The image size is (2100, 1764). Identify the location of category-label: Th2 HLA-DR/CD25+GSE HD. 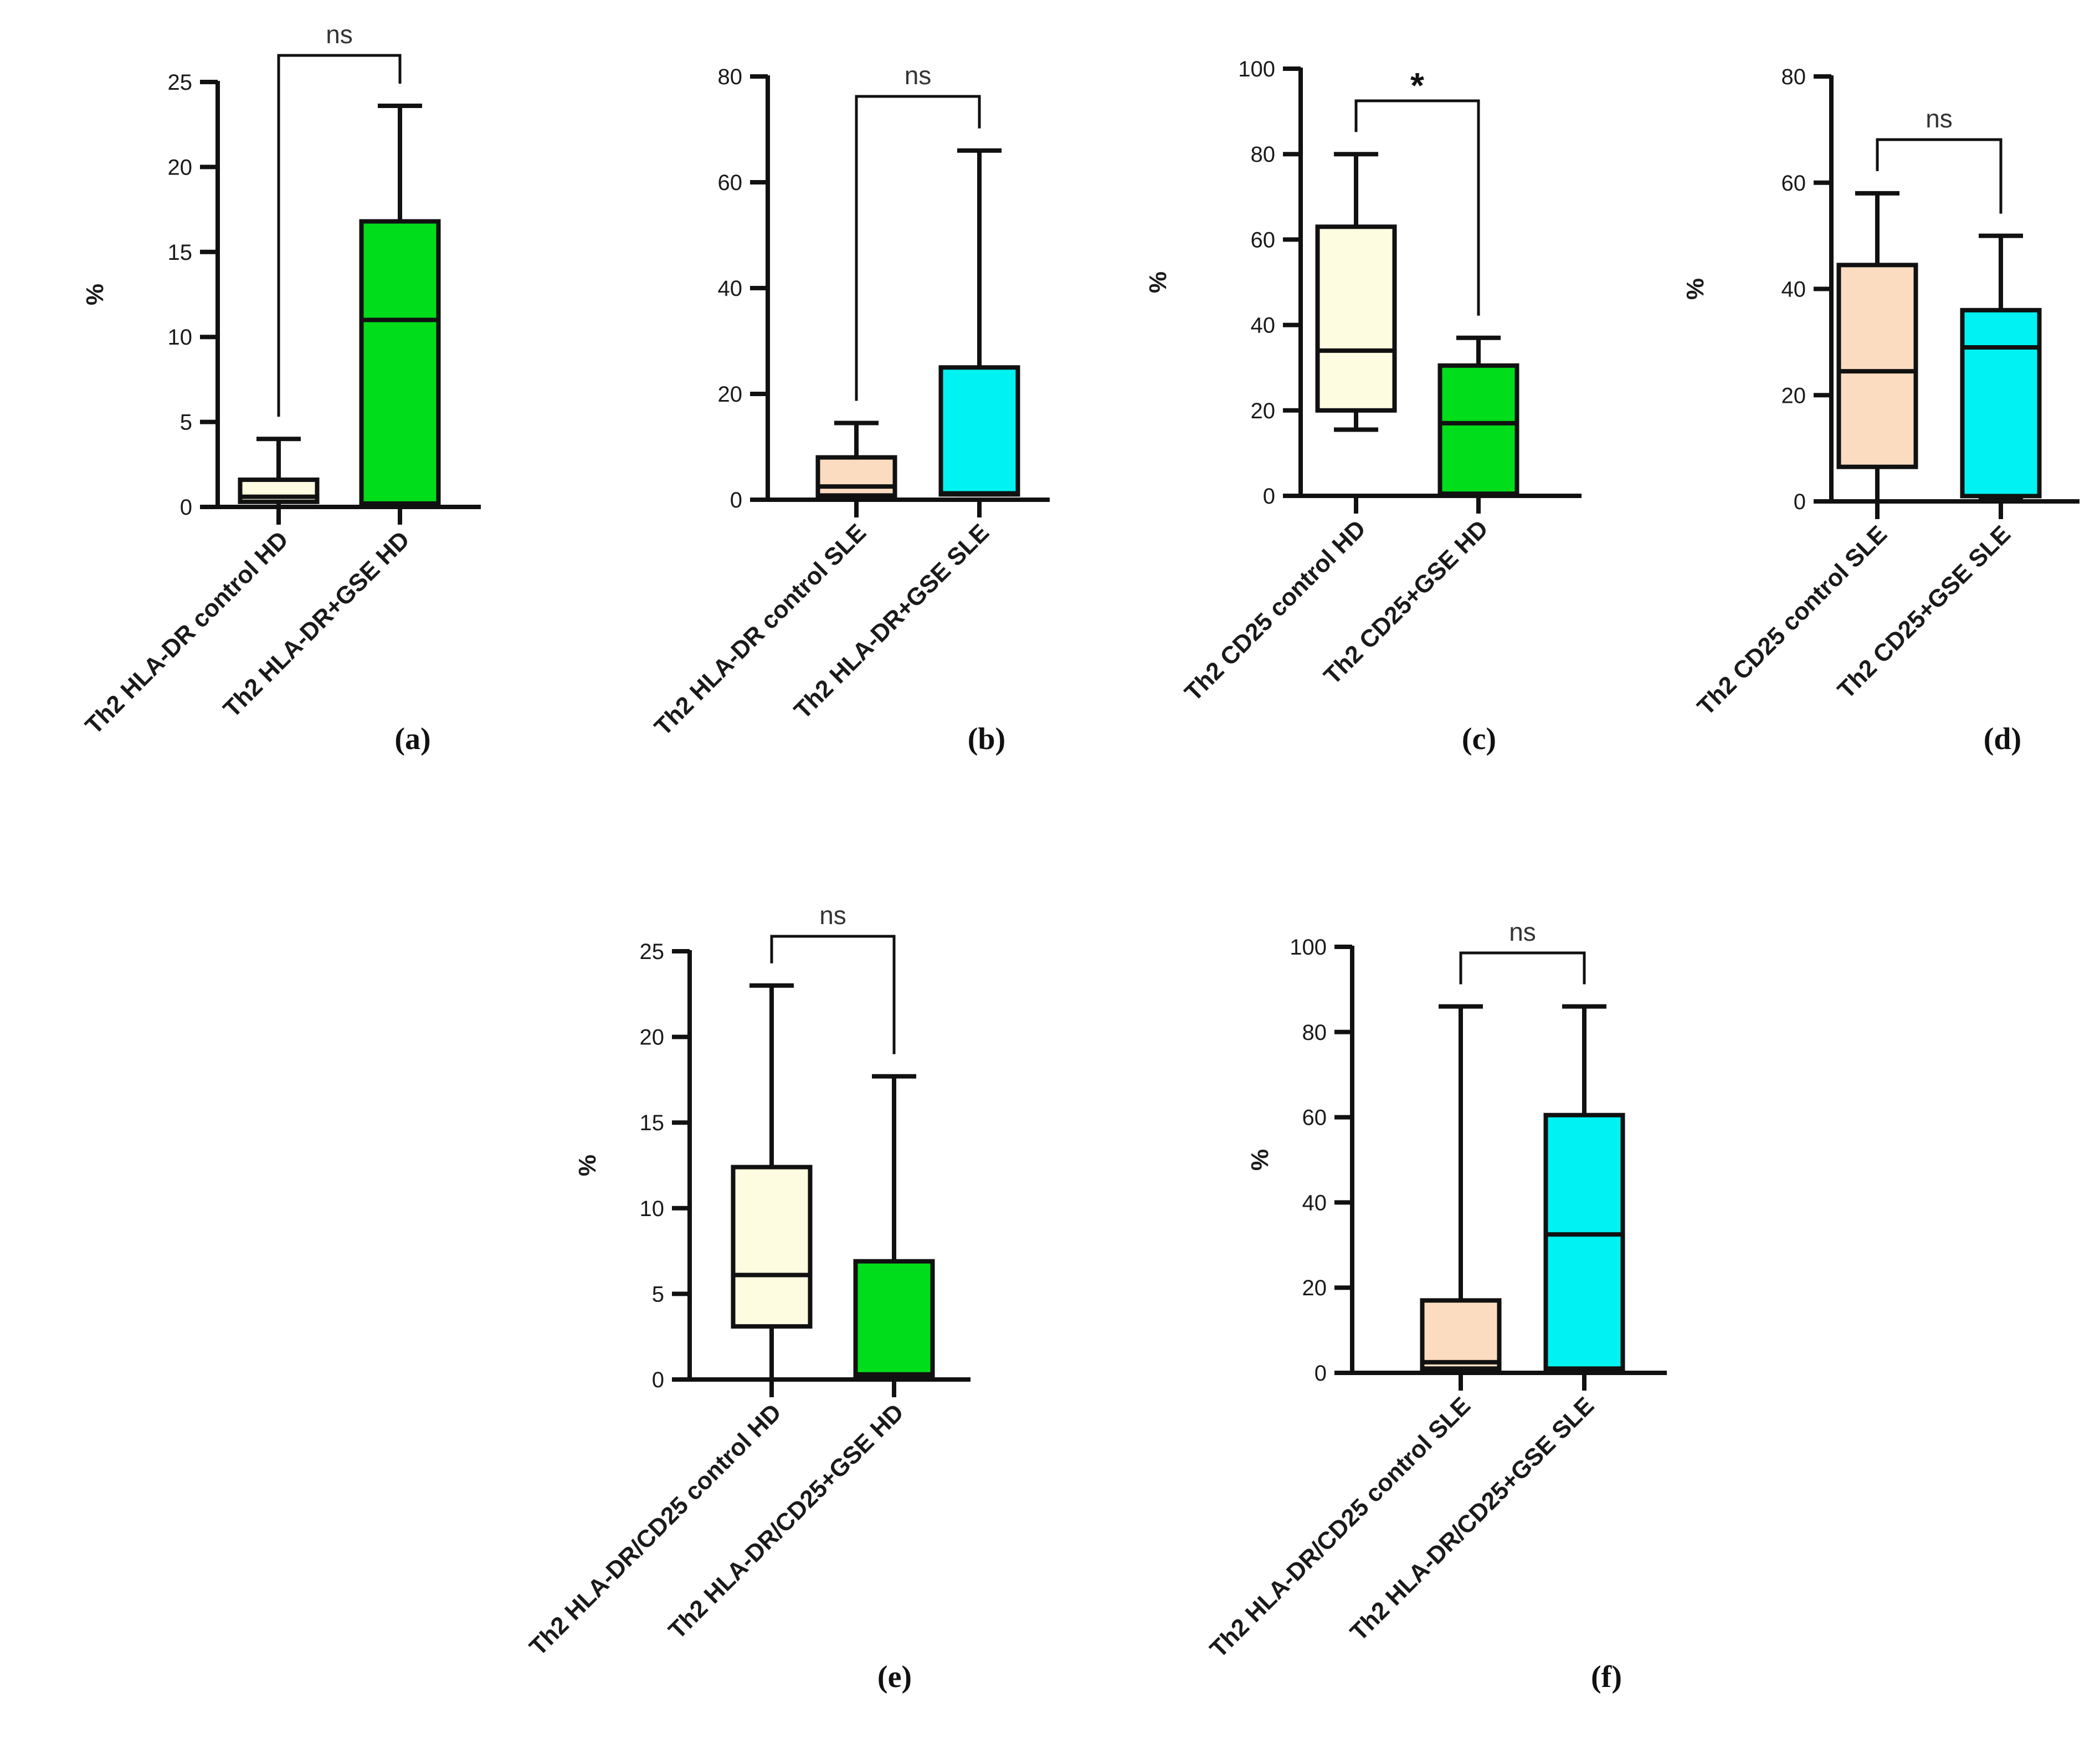
(786, 1521).